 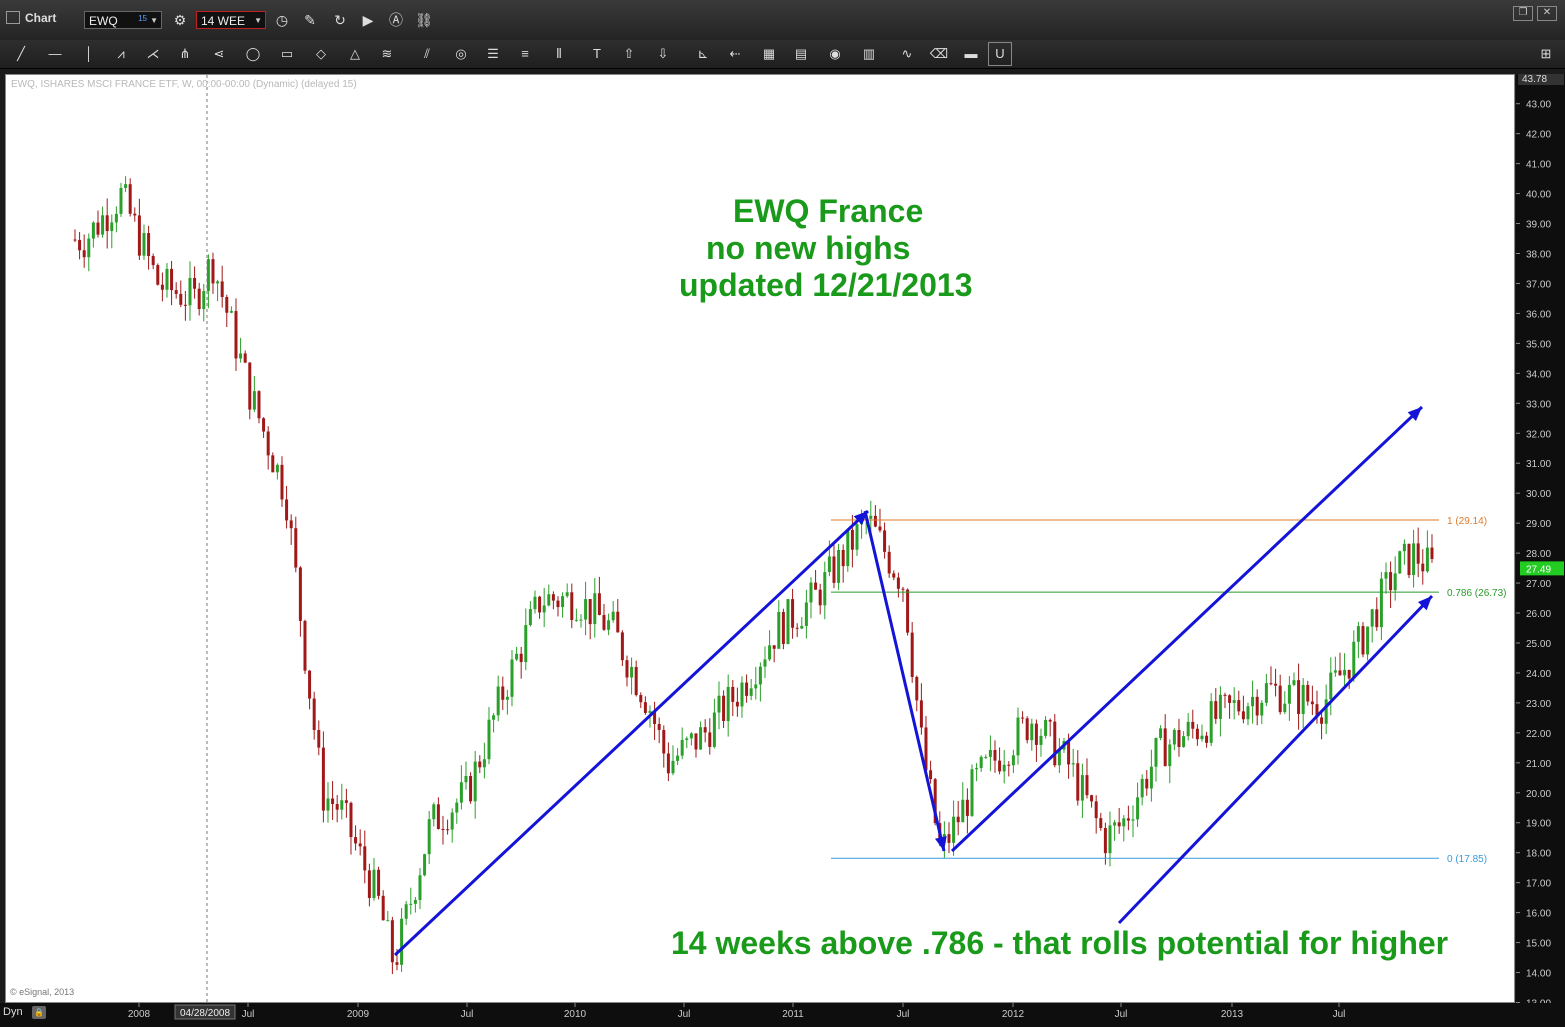 What do you see at coordinates (769, 53) in the screenshot?
I see `grid-tool-icon: ▦` at bounding box center [769, 53].